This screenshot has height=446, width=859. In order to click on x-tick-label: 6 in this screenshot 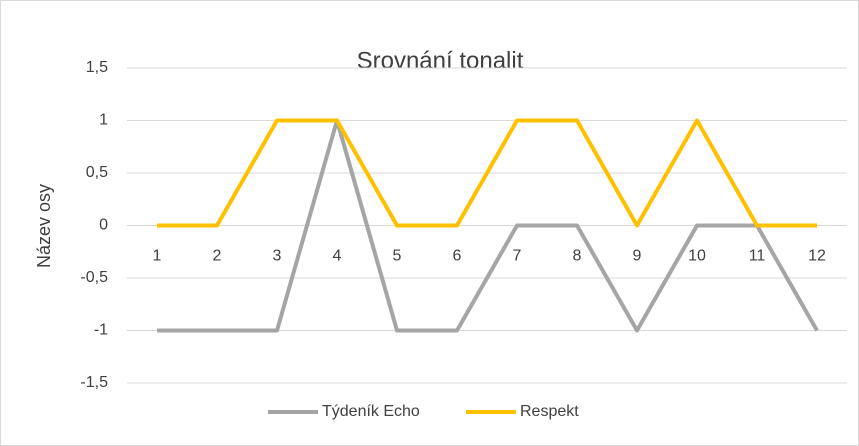, I will do `click(457, 256)`.